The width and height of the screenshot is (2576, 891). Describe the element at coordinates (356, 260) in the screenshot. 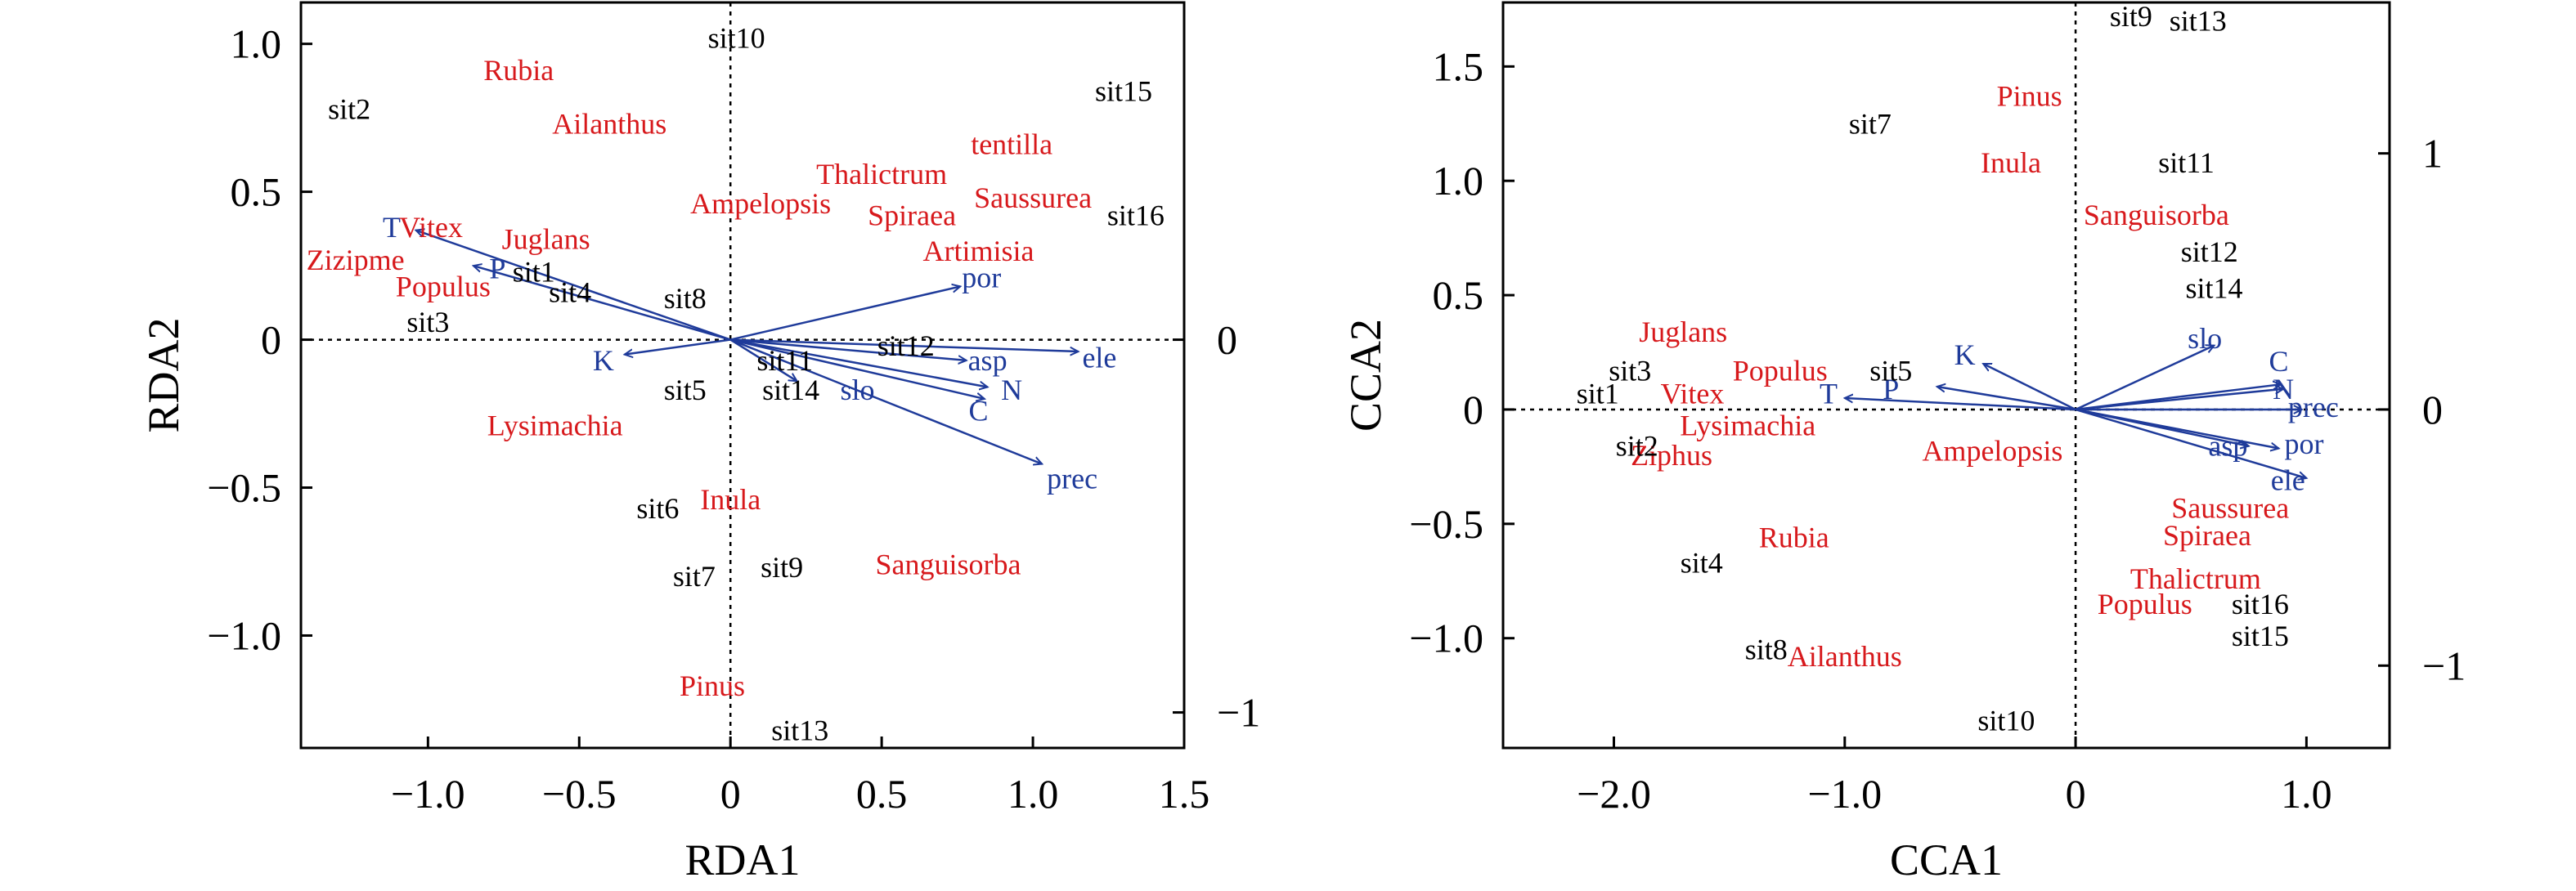

I see `species-label: Zizipme` at that location.